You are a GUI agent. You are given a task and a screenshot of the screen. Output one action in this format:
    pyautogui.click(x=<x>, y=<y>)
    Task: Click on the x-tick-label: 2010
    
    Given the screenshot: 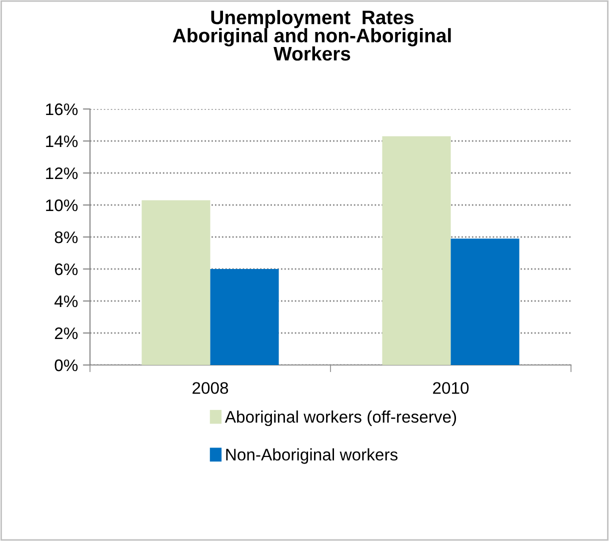 What is the action you would take?
    pyautogui.click(x=451, y=388)
    